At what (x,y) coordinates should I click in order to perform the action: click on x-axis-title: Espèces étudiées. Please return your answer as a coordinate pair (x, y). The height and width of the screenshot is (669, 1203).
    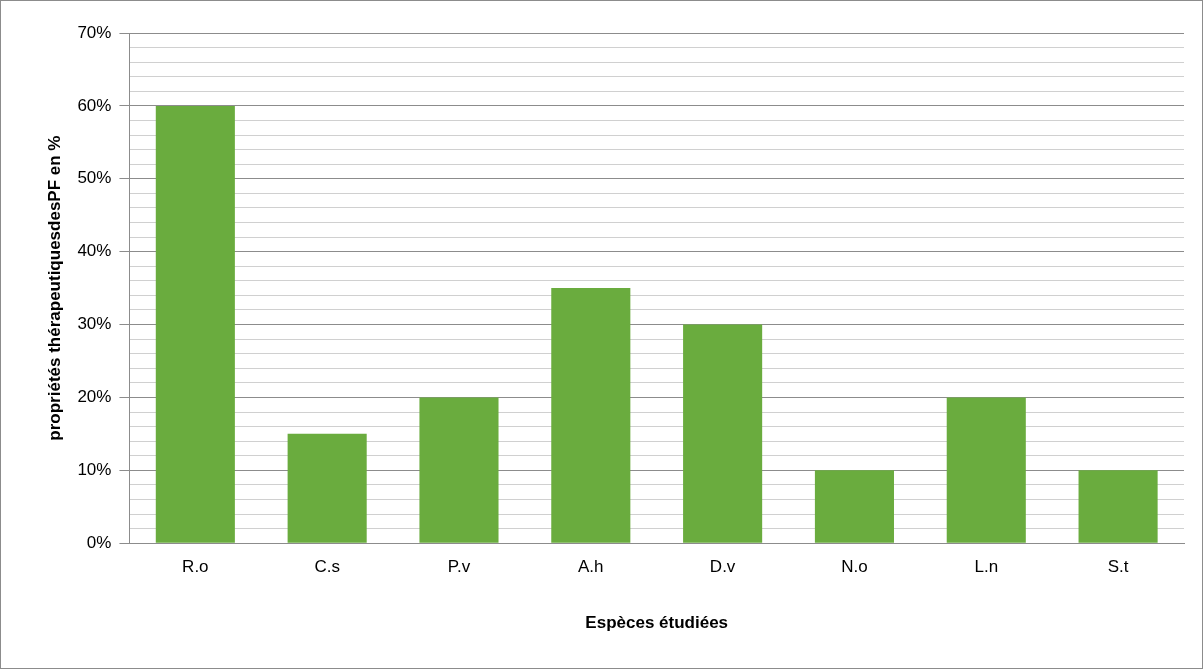
    Looking at the image, I should click on (657, 623).